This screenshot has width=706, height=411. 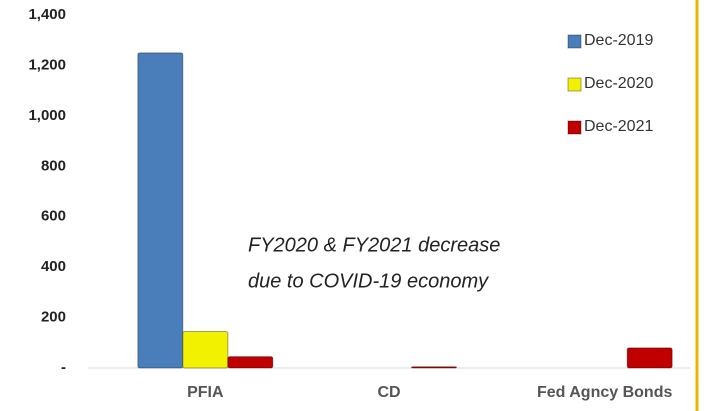 What do you see at coordinates (605, 392) in the screenshot?
I see `x-tick-label: Fed Agncy Bonds` at bounding box center [605, 392].